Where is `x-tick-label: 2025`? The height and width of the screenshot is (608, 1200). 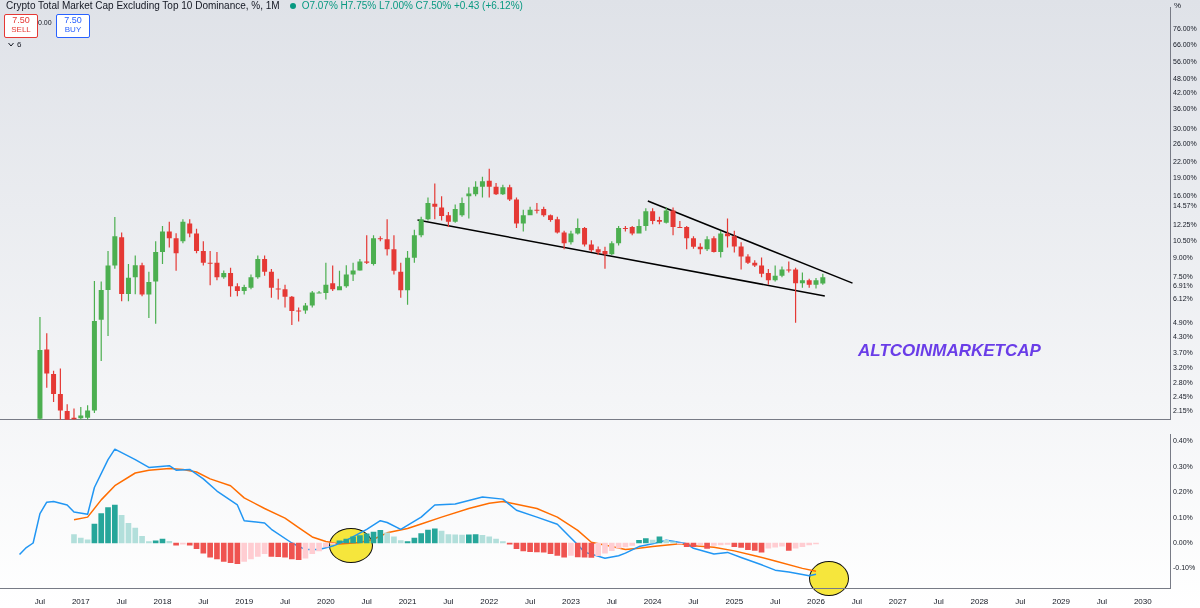
x-tick-label: 2025 is located at coordinates (734, 602).